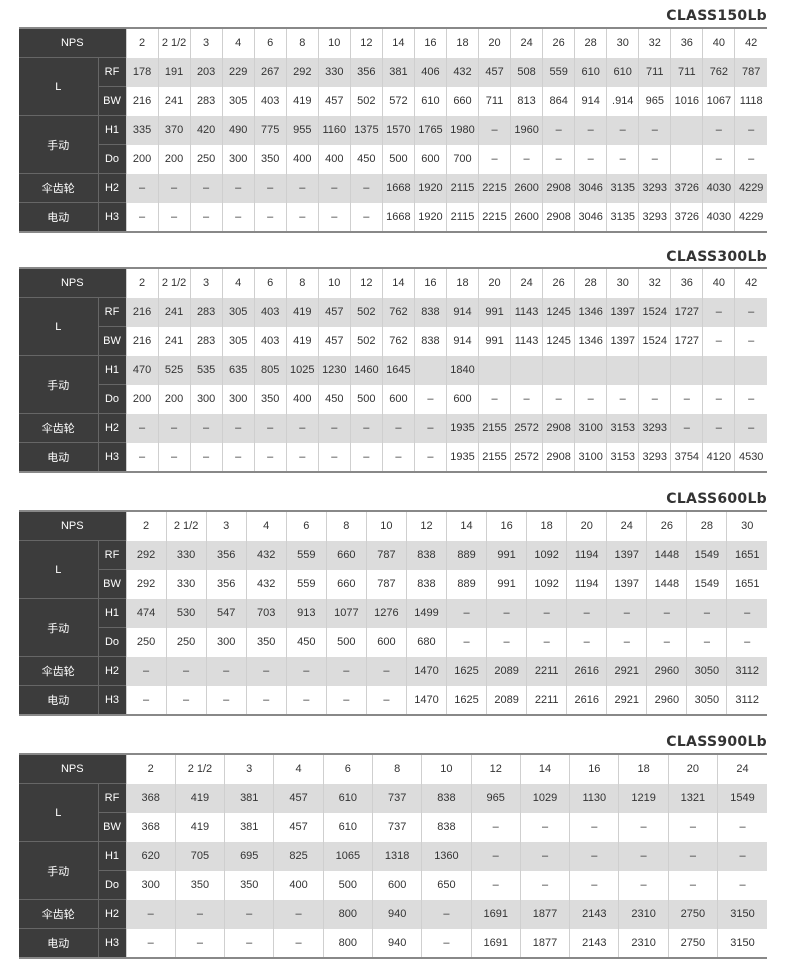 The height and width of the screenshot is (959, 790). Describe the element at coordinates (186, 613) in the screenshot. I see `value-cell: 530` at that location.